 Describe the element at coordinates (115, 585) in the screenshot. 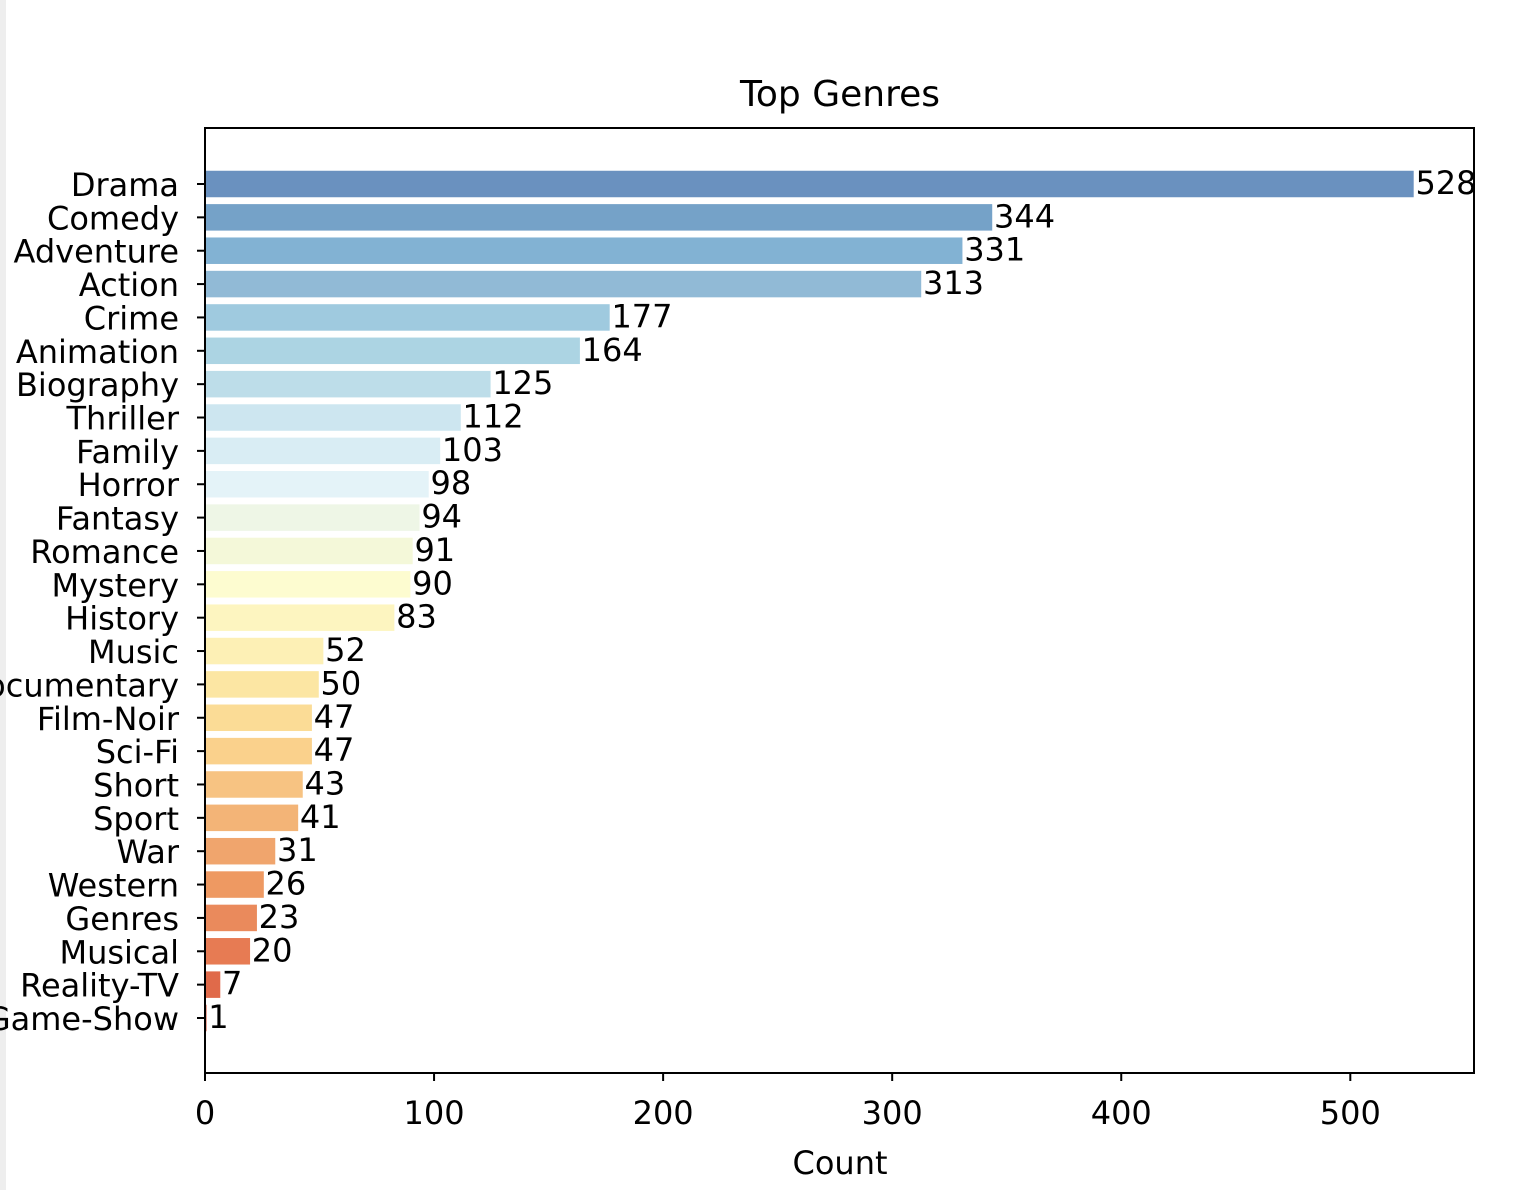

I see `y-tick-label-mystery: Mystery` at that location.